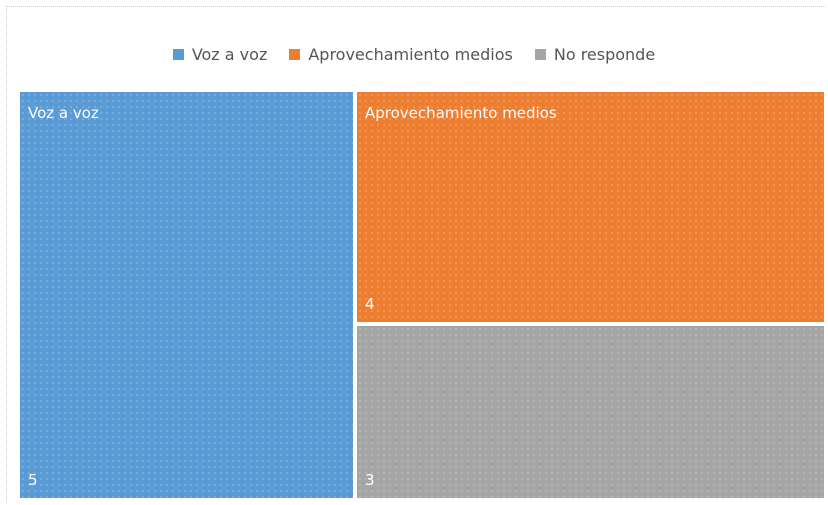  I want to click on legend-entry-no-responde: No responde, so click(595, 54).